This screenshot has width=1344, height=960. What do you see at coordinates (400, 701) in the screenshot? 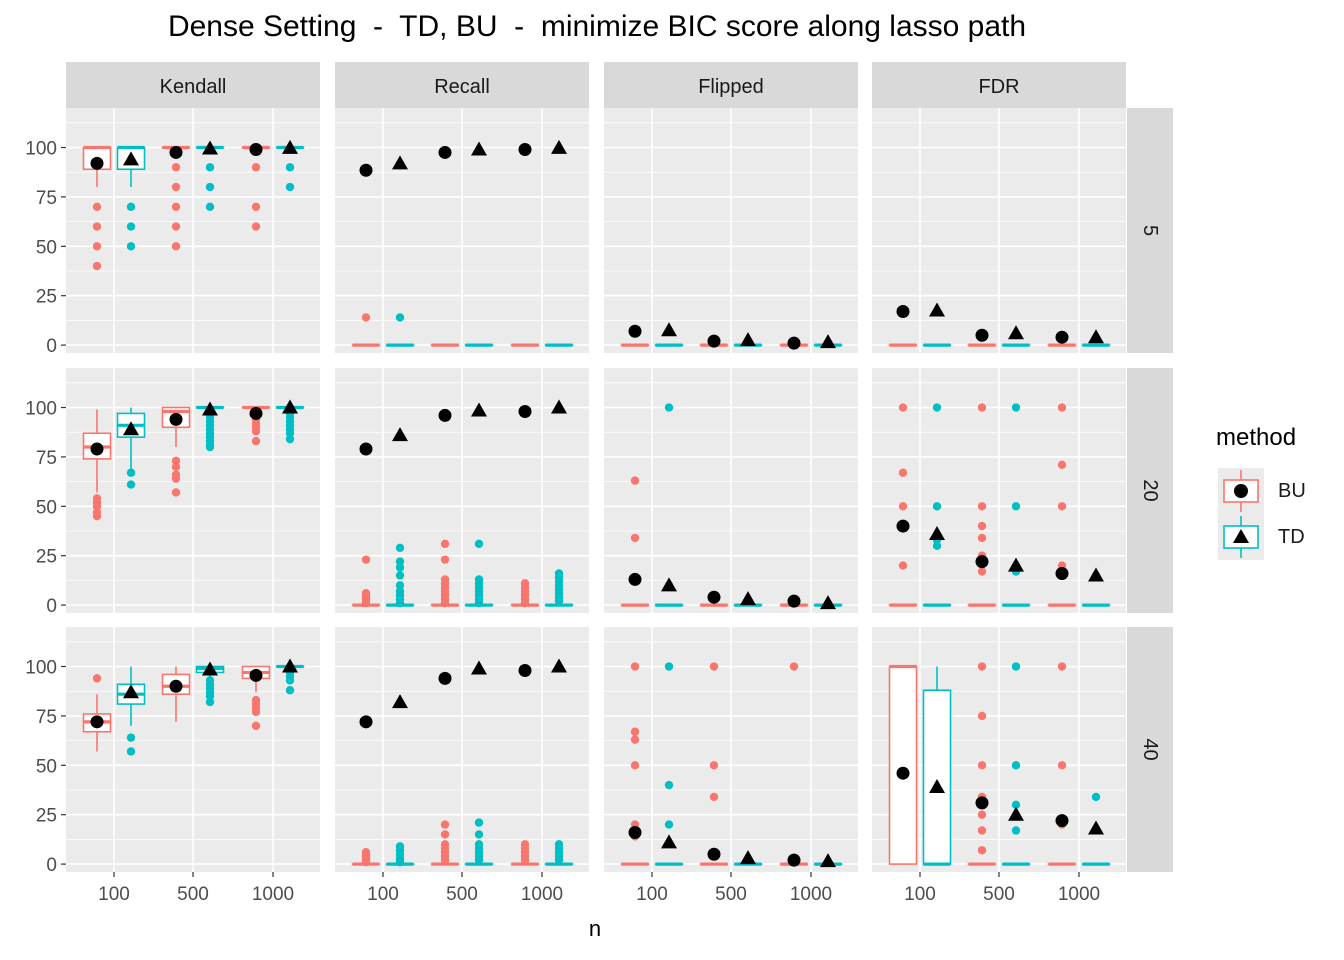
I see `mean-recall-40-100-td` at bounding box center [400, 701].